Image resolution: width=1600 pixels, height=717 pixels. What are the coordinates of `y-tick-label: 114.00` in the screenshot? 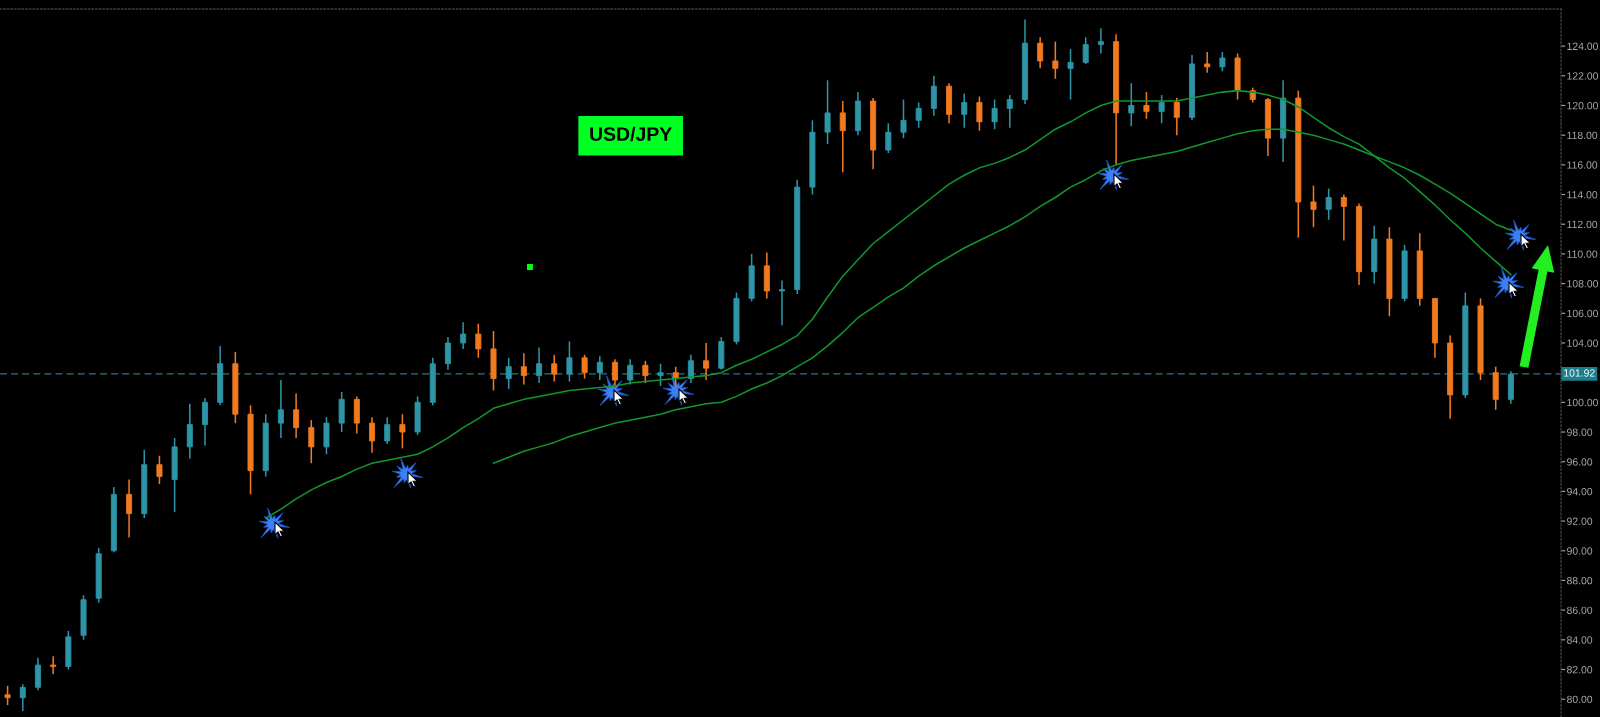 It's located at (1582, 195).